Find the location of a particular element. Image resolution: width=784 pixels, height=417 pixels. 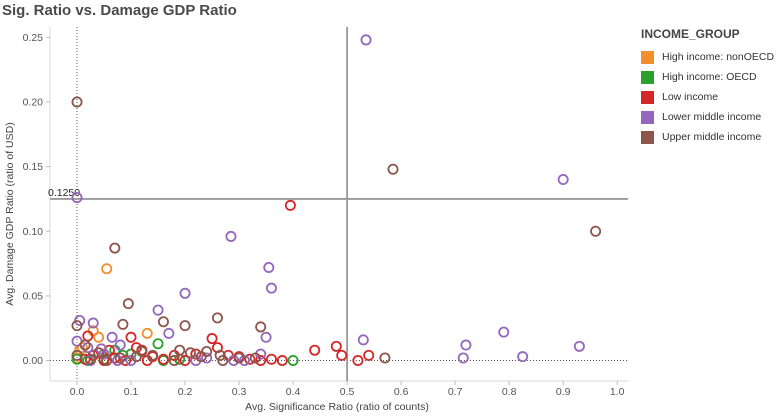

x-tick-label: 0.6 is located at coordinates (401, 392).